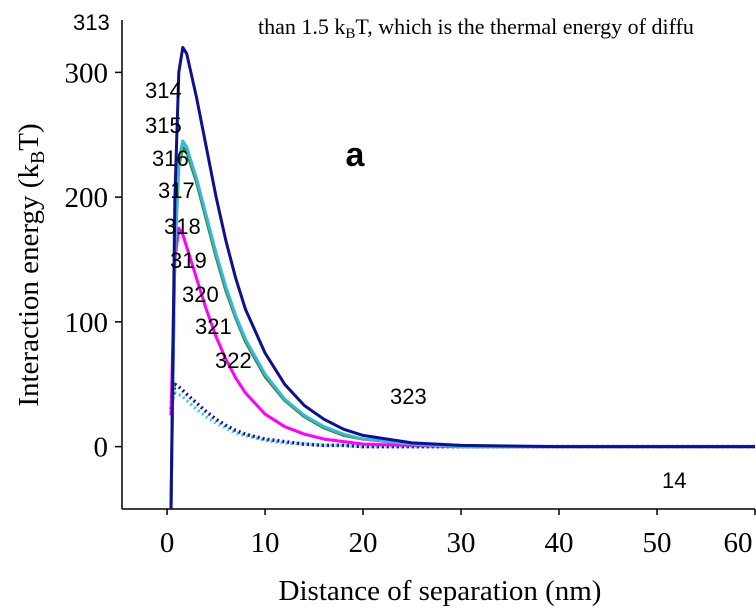 The width and height of the screenshot is (756, 616). I want to click on y-tick-label: 200, so click(87, 198).